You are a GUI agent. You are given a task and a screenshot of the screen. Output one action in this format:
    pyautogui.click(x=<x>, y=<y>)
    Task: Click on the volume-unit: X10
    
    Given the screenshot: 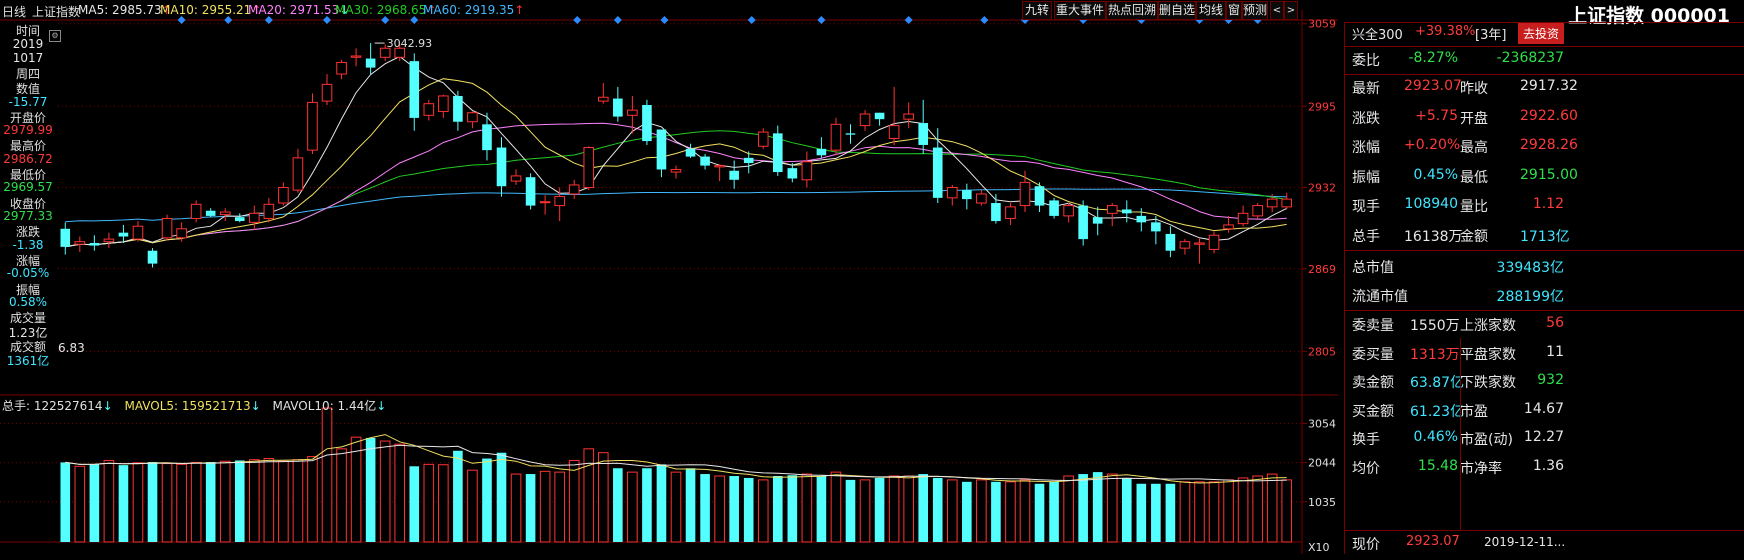 What is the action you would take?
    pyautogui.click(x=1319, y=547)
    